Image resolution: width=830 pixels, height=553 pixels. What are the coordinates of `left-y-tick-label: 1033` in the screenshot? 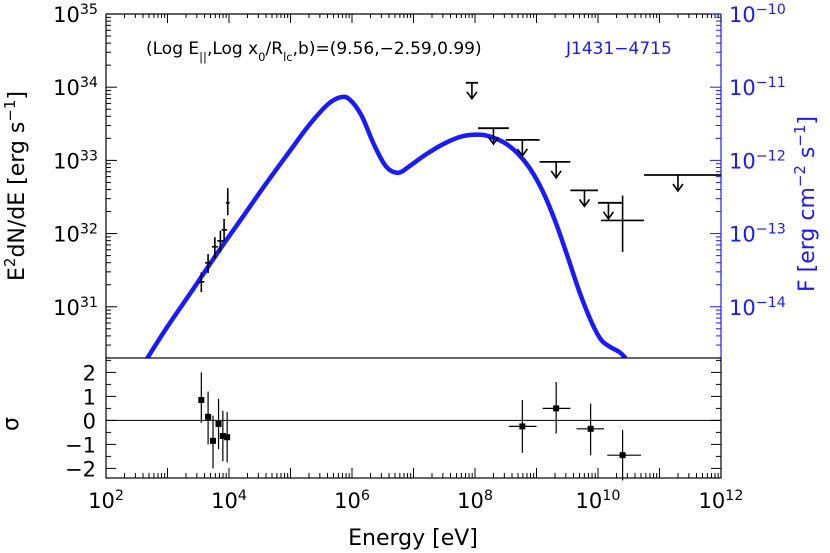 It's located at (75, 160).